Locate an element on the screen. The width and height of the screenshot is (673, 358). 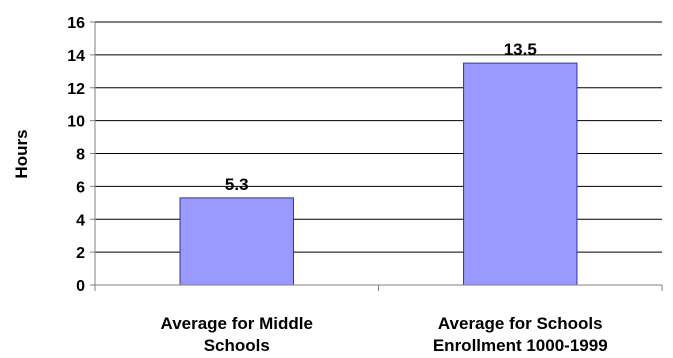
y-tick-label: 2 is located at coordinates (80, 253).